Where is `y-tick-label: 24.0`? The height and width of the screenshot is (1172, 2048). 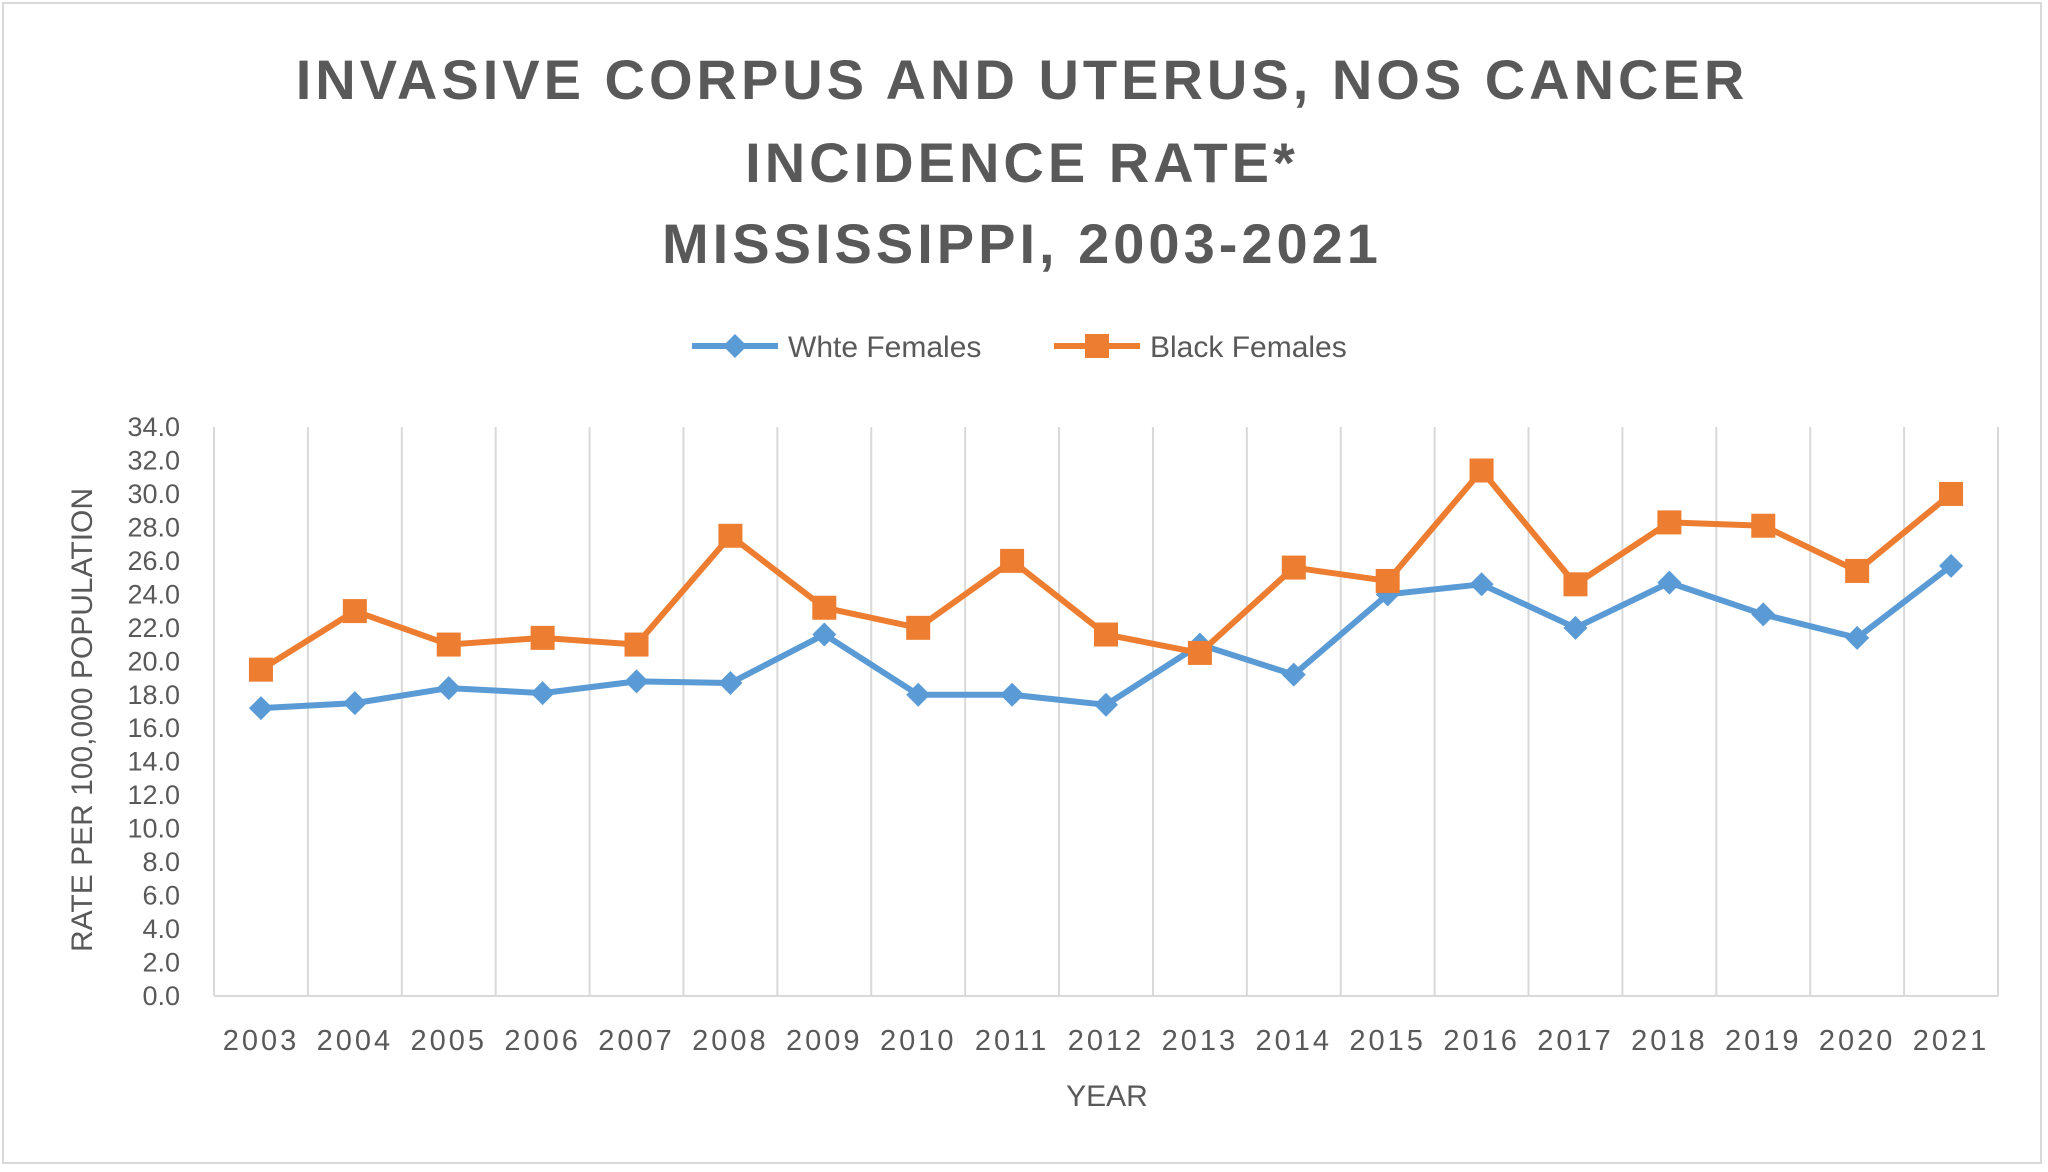
y-tick-label: 24.0 is located at coordinates (153, 594).